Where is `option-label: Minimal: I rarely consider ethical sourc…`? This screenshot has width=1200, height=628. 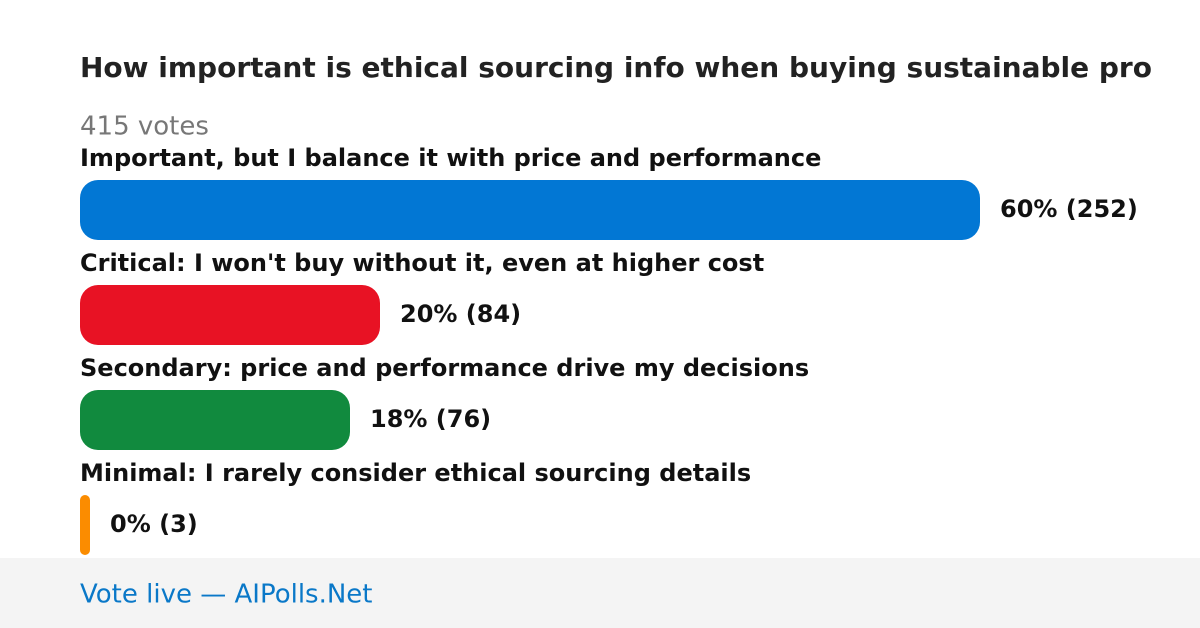 option-label: Minimal: I rarely consider ethical sourc… is located at coordinates (415, 473).